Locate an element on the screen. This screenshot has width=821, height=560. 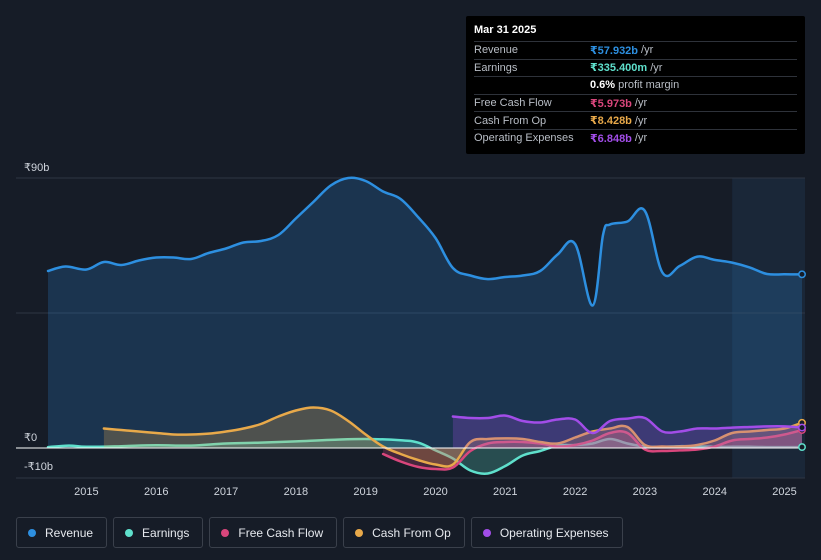
tooltip-unit: profit margin is located at coordinates (649, 85).